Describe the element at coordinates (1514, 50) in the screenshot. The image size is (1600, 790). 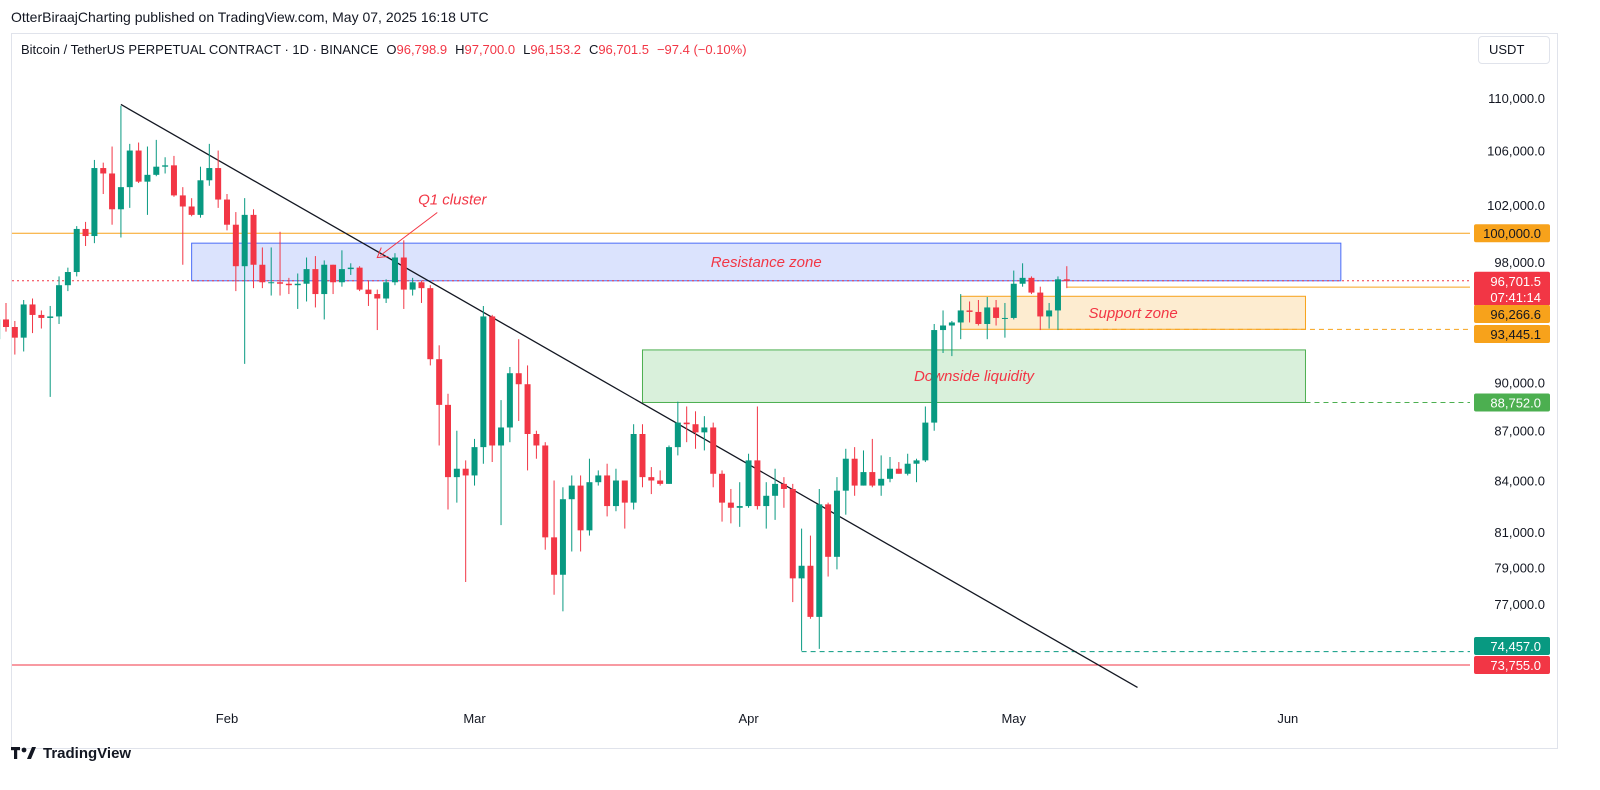
I see `currency-button: USDT` at that location.